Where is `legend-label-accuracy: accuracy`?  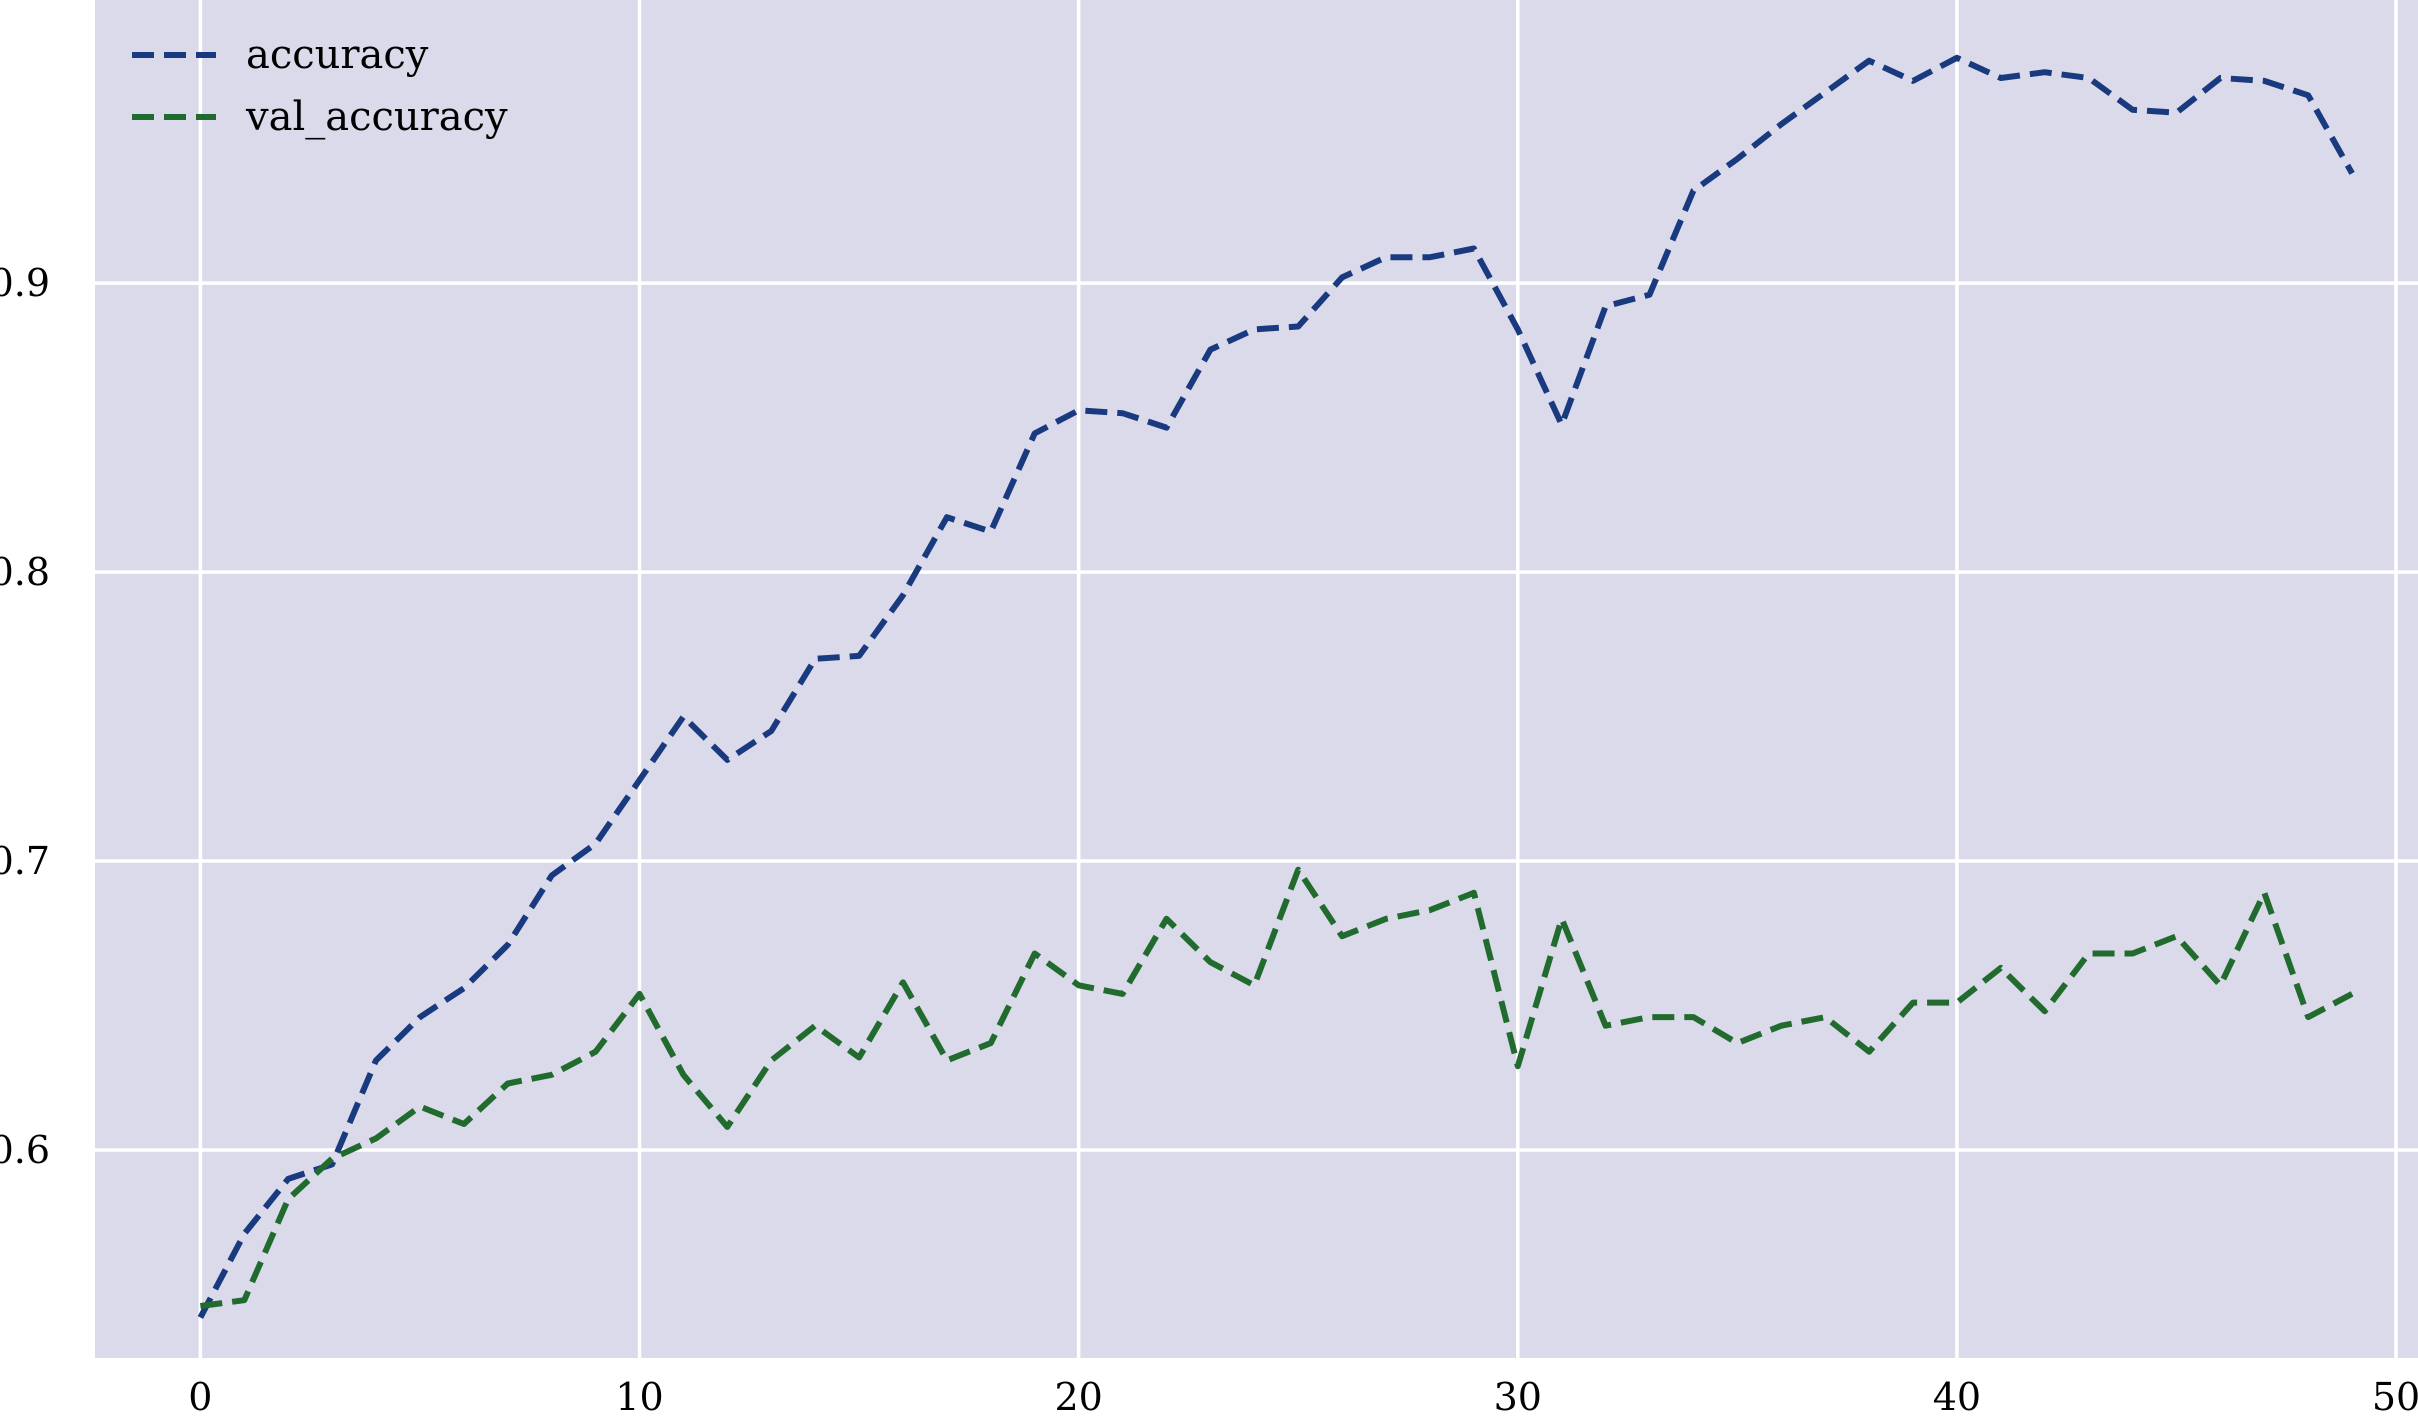
legend-label-accuracy: accuracy is located at coordinates (337, 55).